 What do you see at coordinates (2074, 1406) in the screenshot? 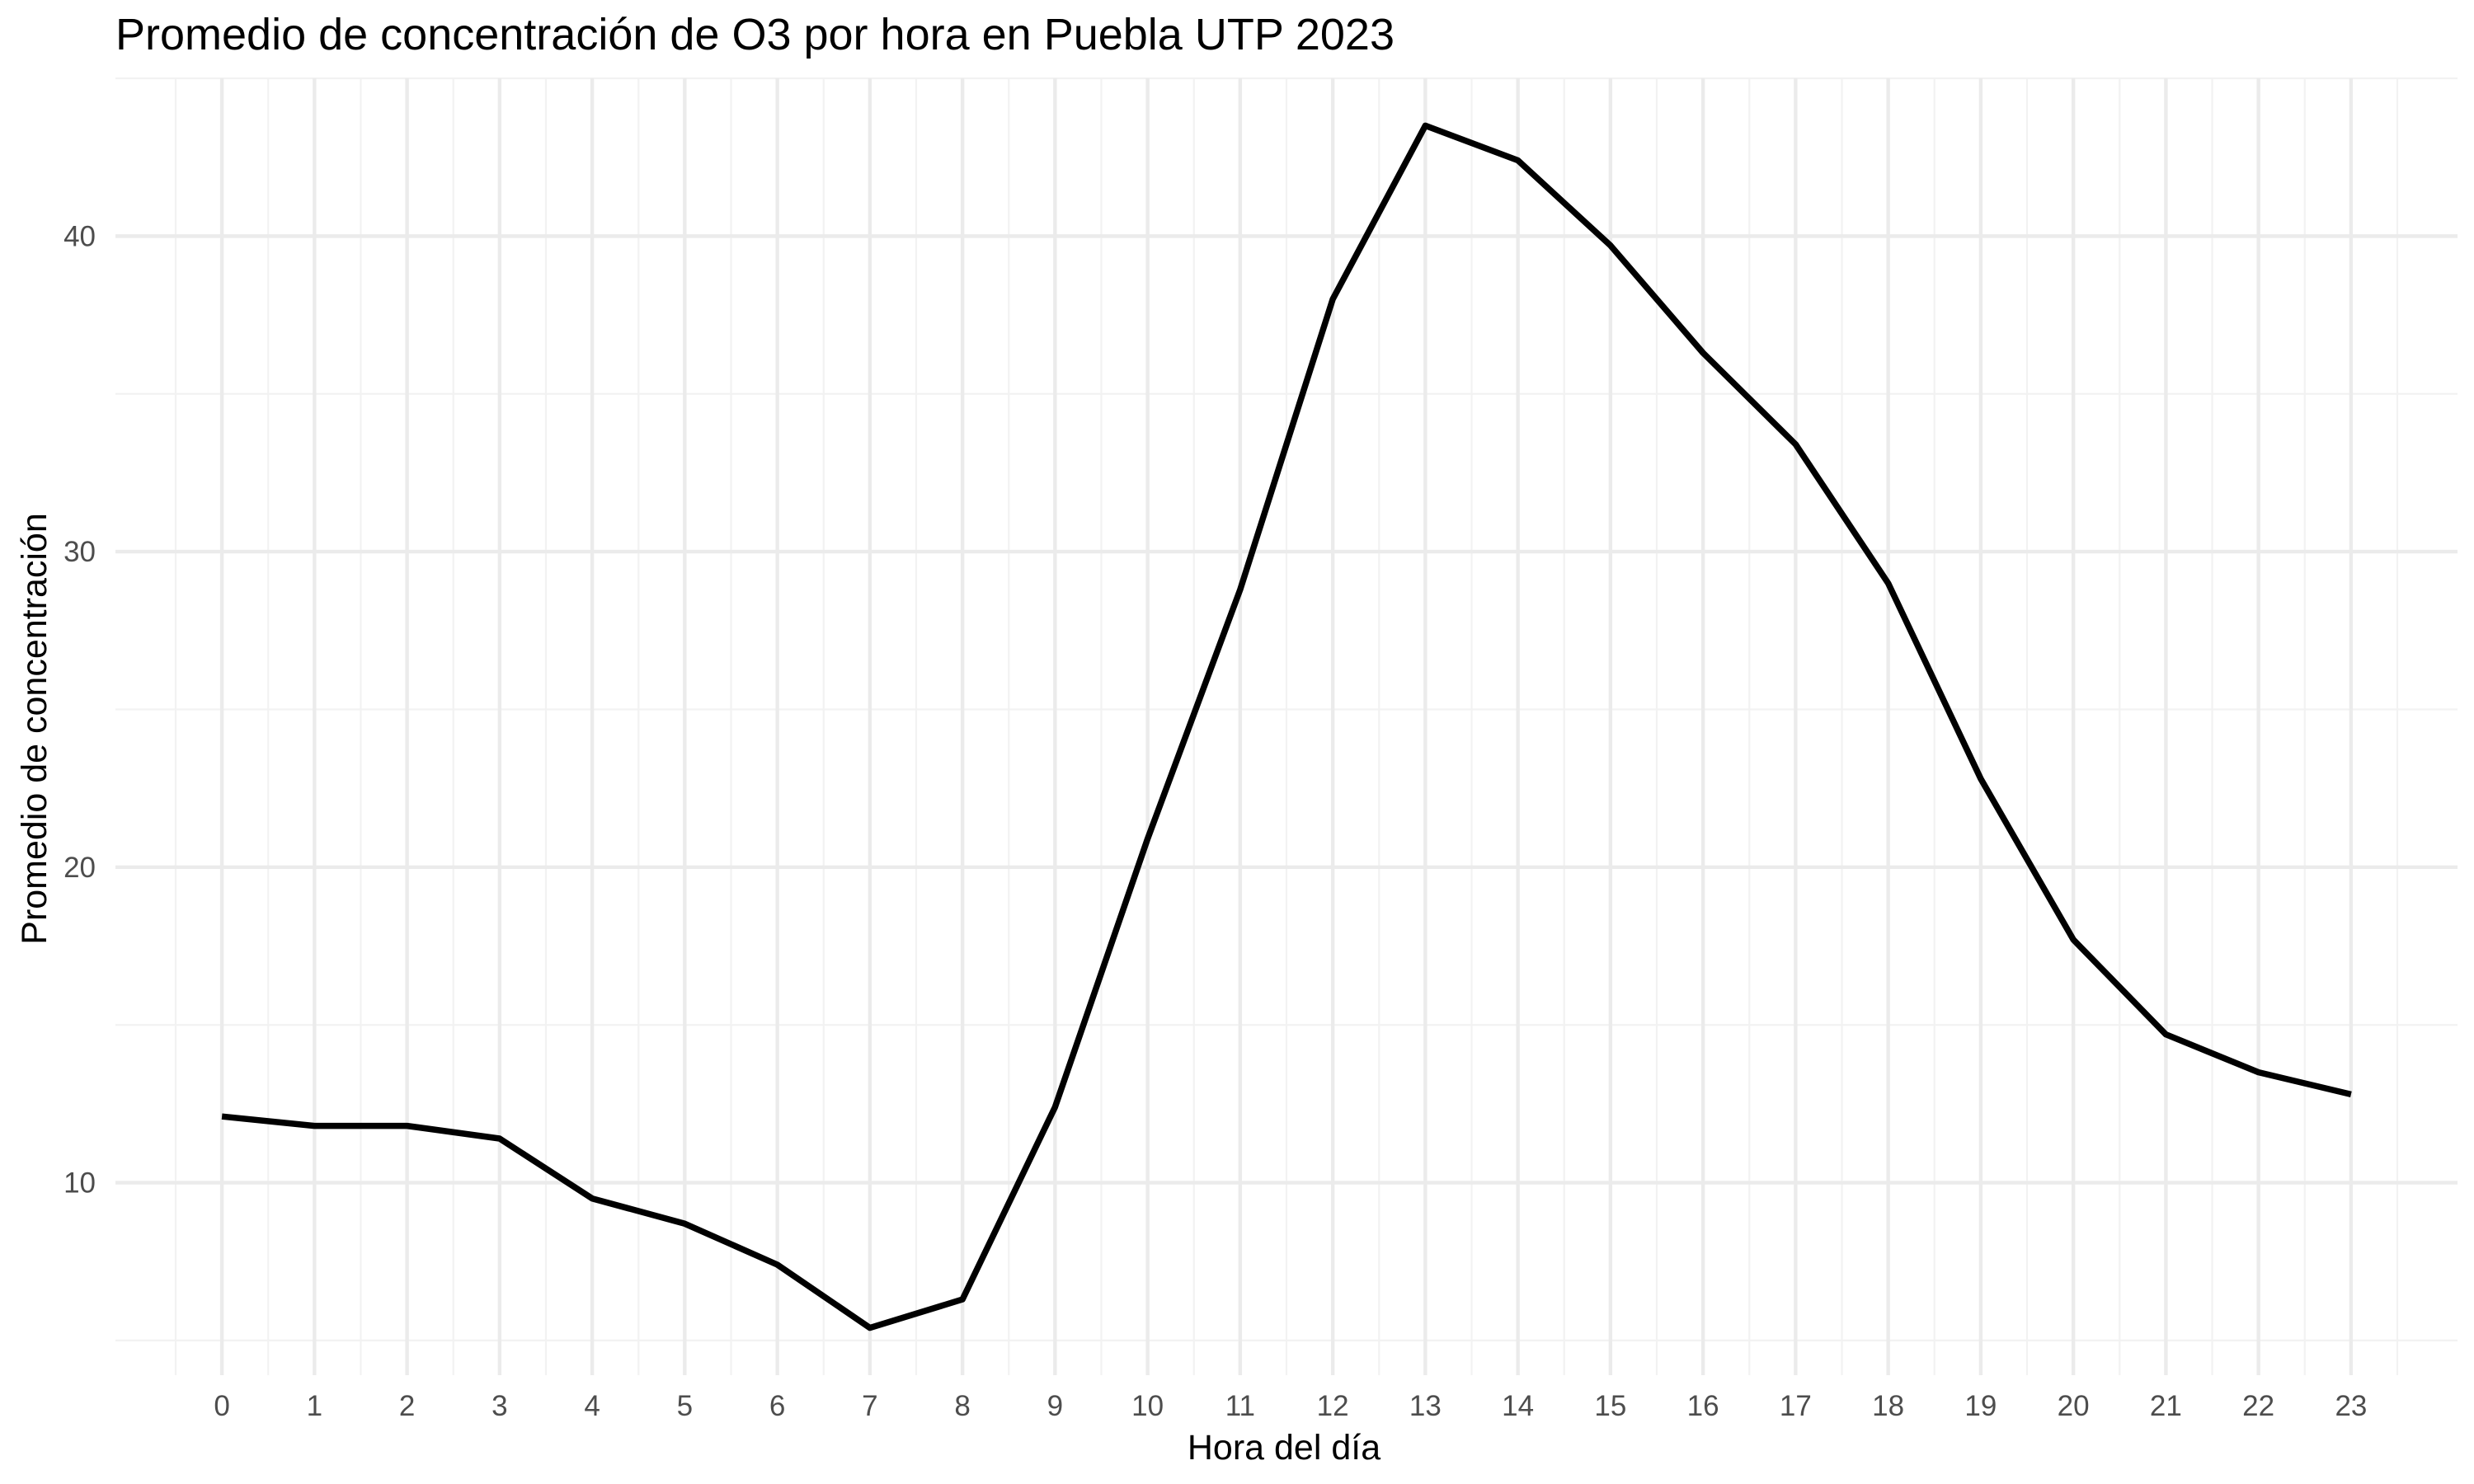
I see `x-tick-label: 20` at bounding box center [2074, 1406].